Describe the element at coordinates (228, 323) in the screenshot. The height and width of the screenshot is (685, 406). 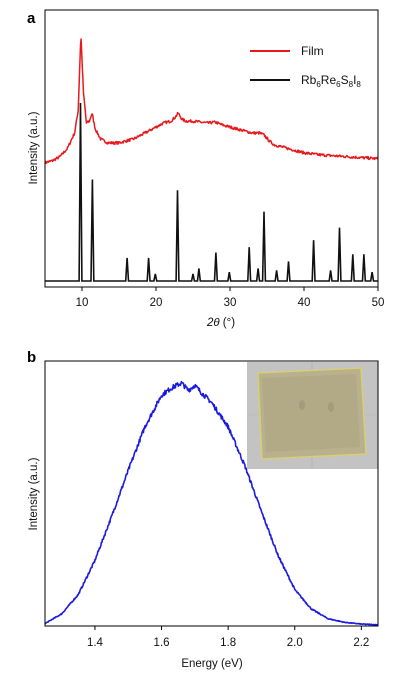
I see `panel-a-x-label-unit: (°)` at that location.